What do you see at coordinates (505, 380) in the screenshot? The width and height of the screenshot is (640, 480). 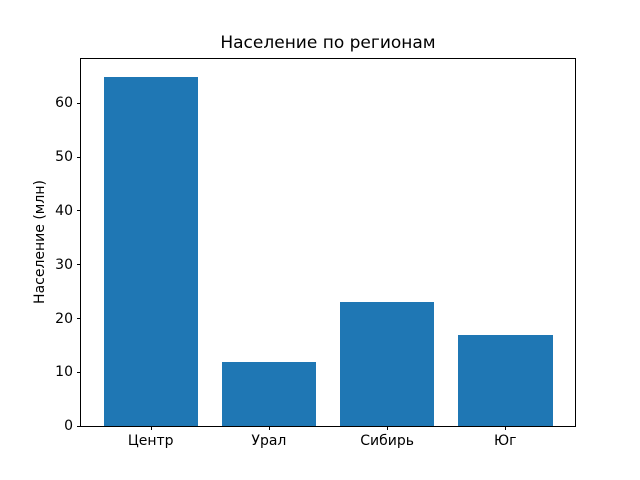 I see `bar-Юг` at bounding box center [505, 380].